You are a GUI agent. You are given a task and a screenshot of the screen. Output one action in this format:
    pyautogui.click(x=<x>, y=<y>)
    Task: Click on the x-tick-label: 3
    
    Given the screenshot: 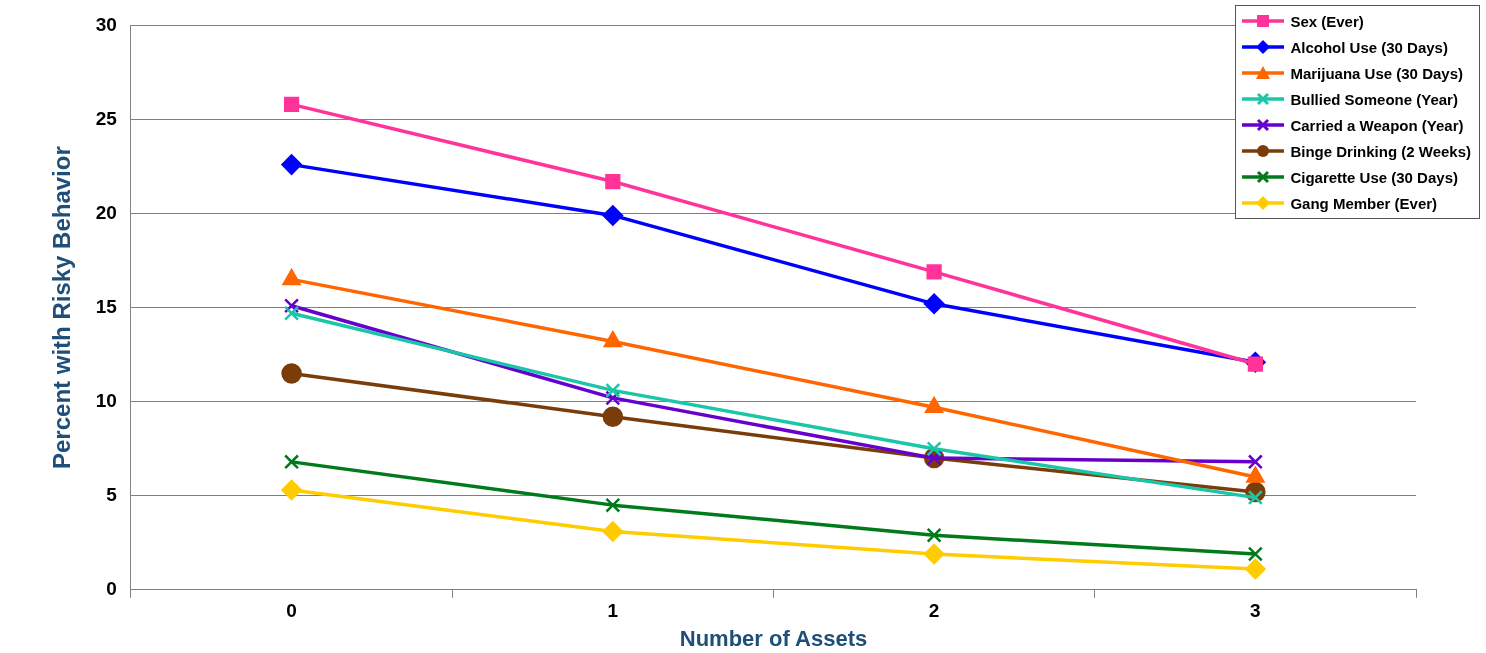 What is the action you would take?
    pyautogui.click(x=1255, y=611)
    